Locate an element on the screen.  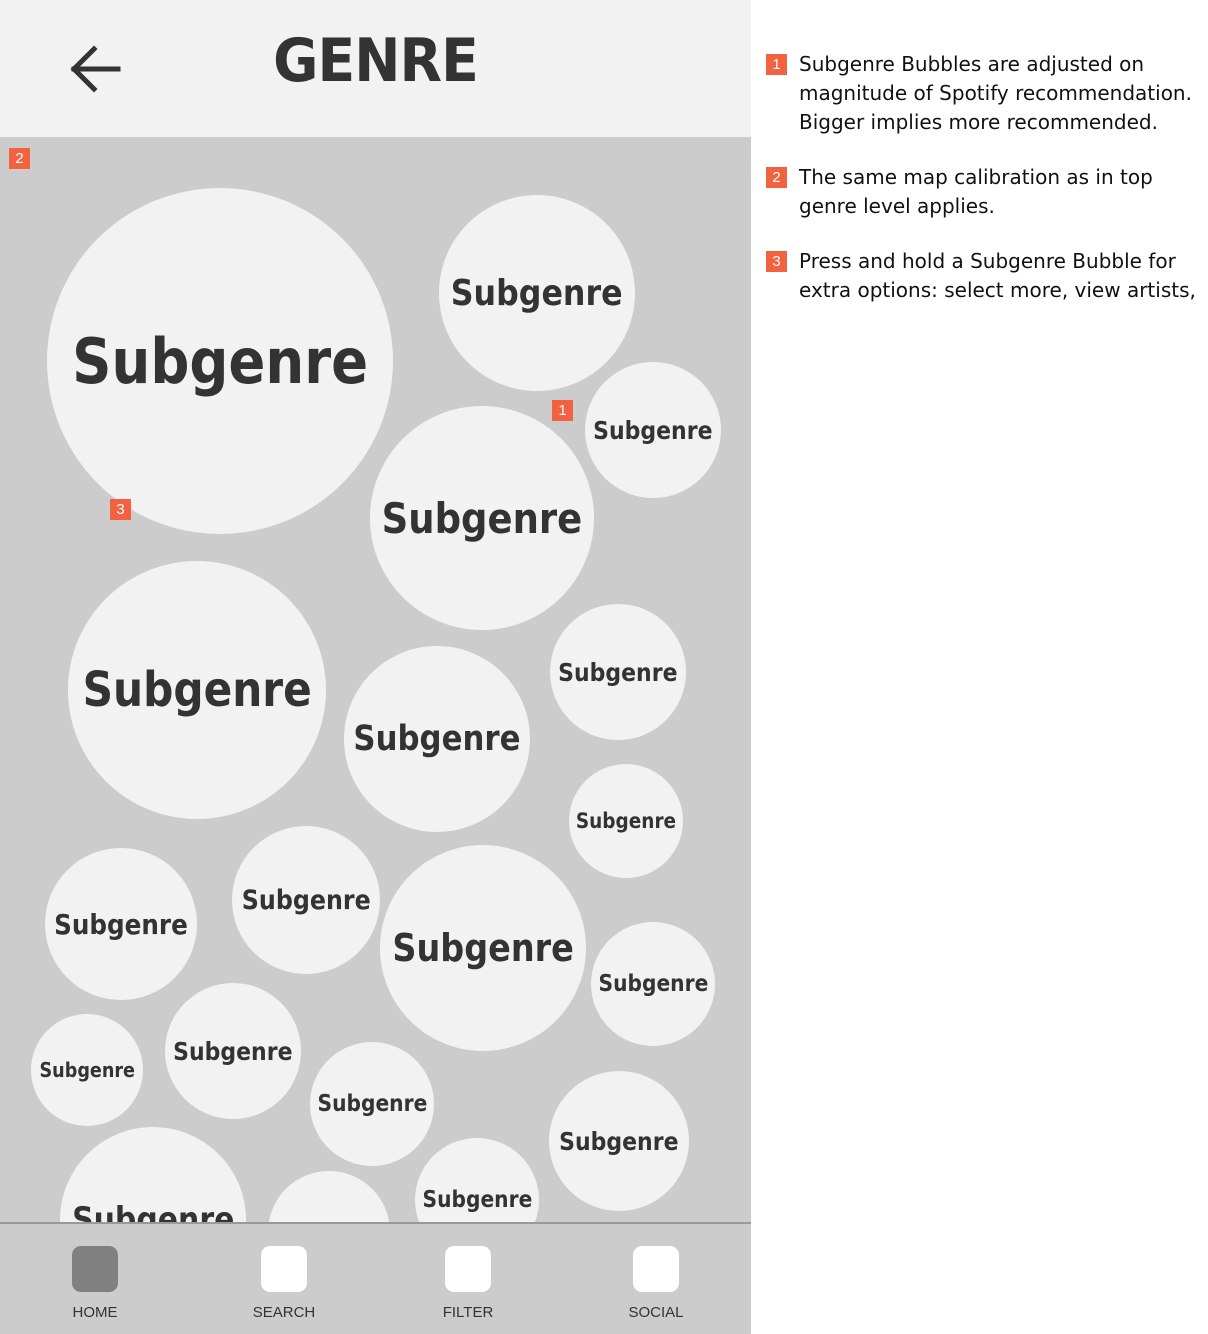
app-header: GENRE is located at coordinates (375, 68).